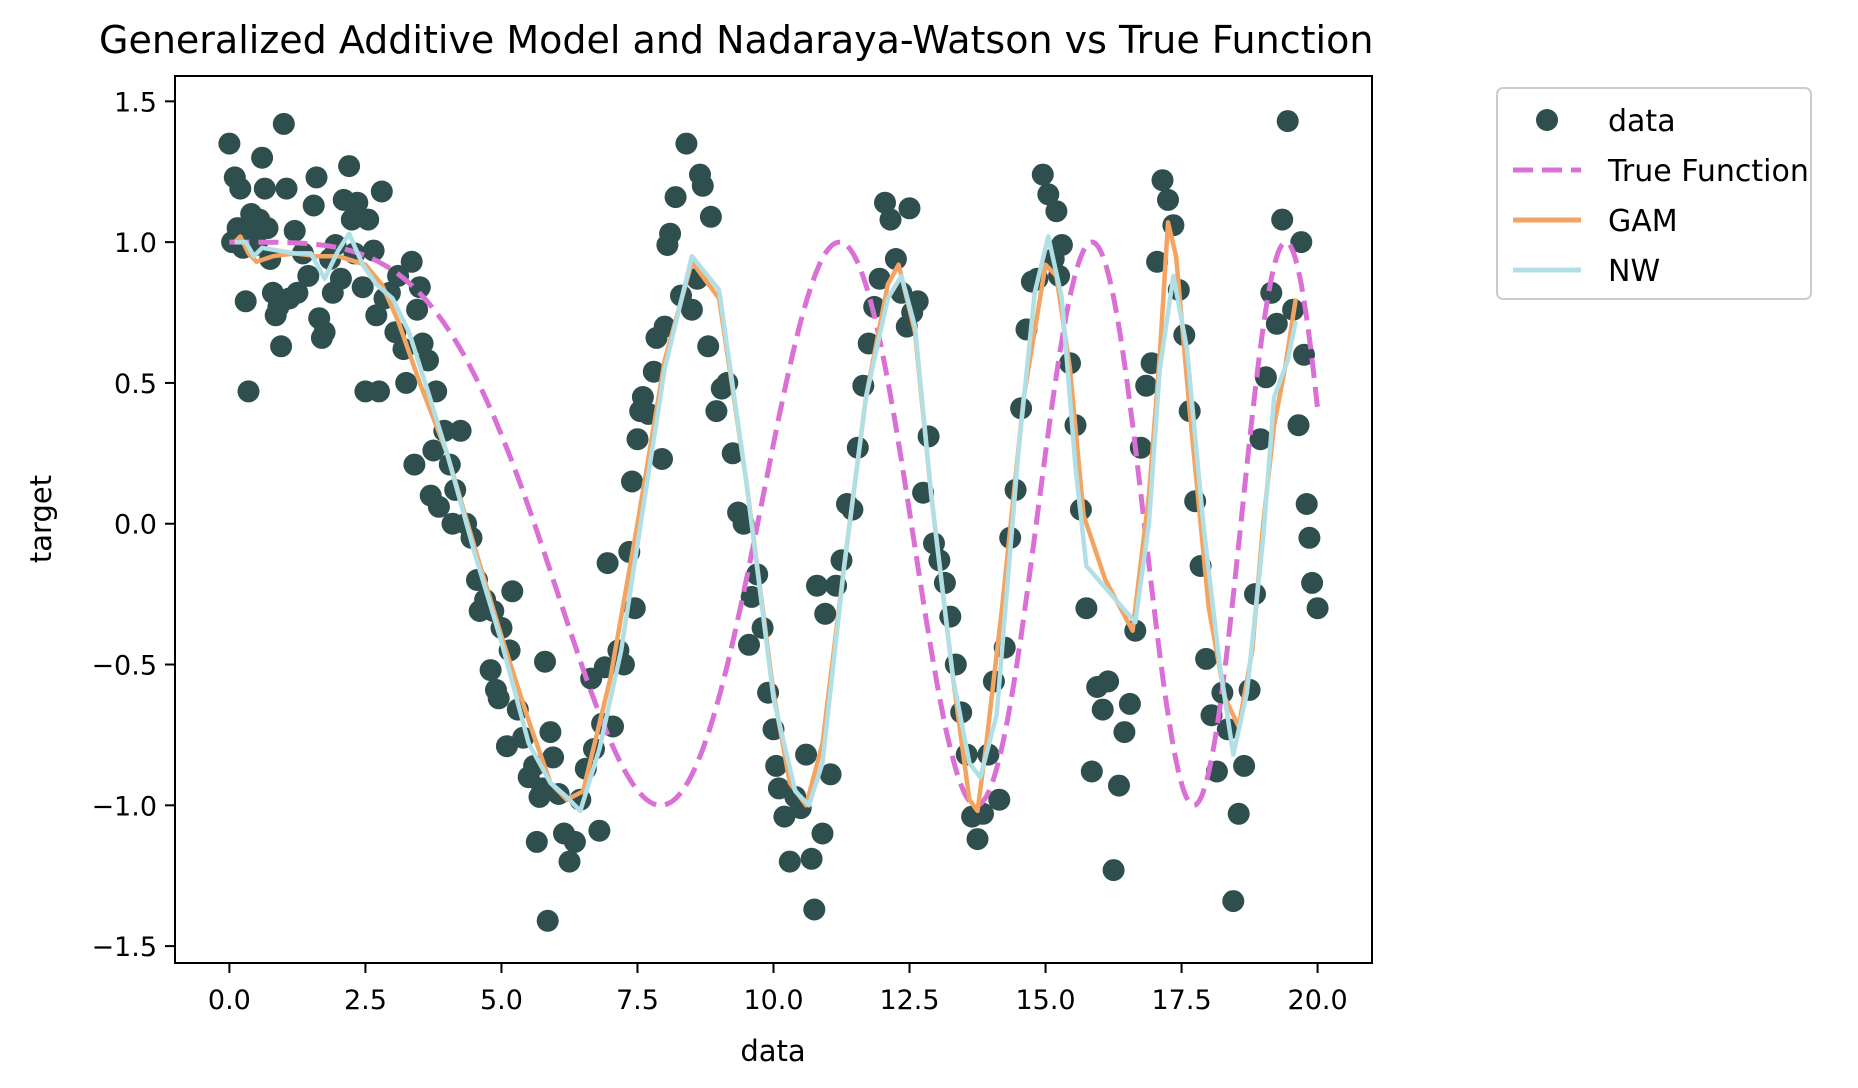 This screenshot has height=1088, width=1858. Describe the element at coordinates (135, 102) in the screenshot. I see `y-tick-label: 1.5` at that location.